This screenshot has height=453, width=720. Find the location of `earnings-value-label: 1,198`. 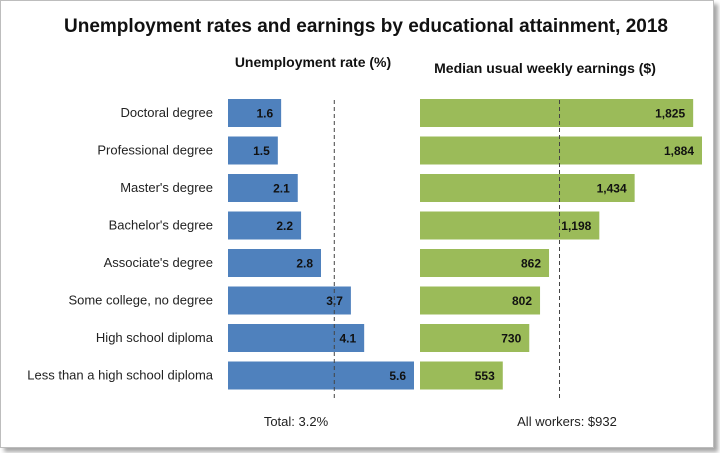

earnings-value-label: 1,198 is located at coordinates (576, 226).